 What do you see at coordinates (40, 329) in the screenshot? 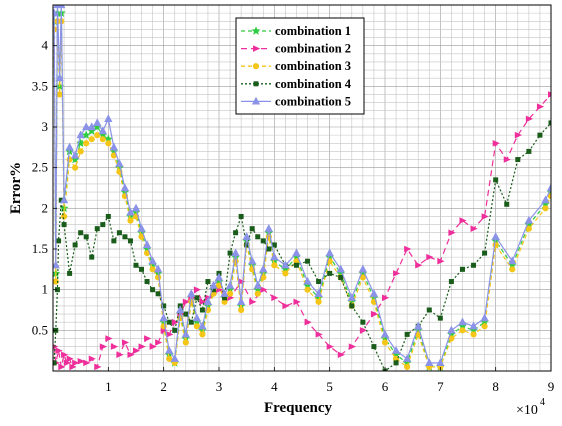
I see `y-tick-label: 0.5` at bounding box center [40, 329].